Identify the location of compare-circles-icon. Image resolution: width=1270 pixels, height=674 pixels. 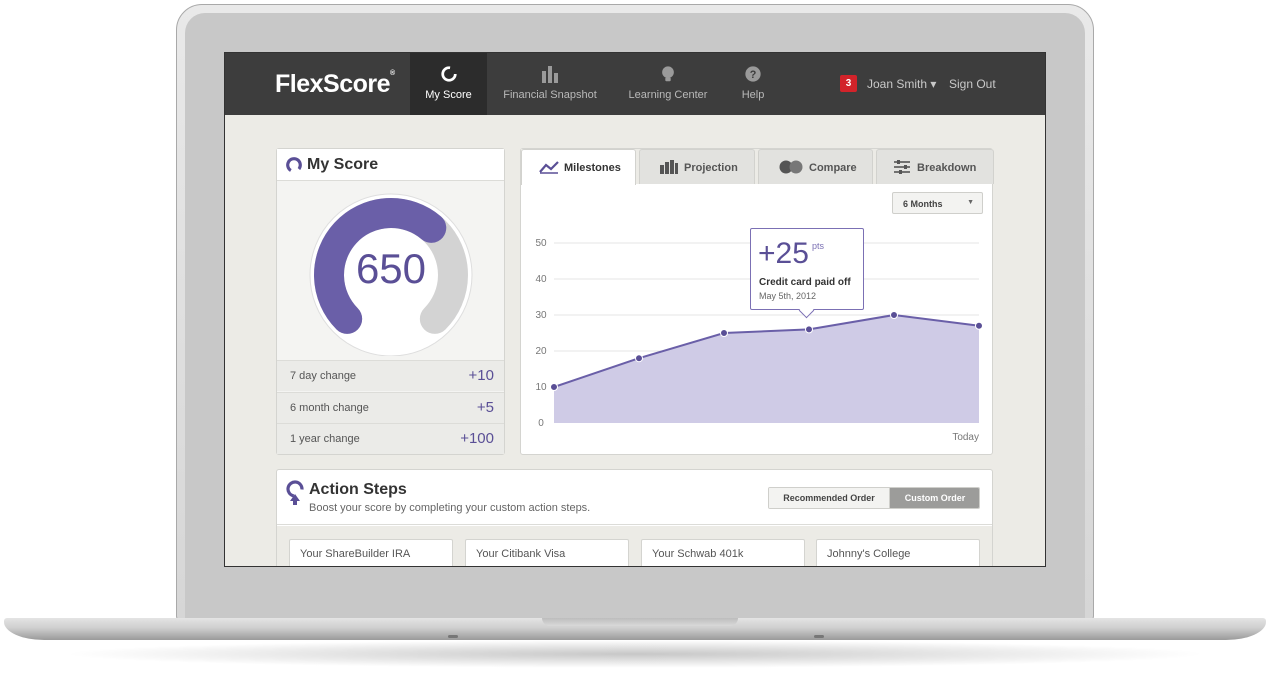
(791, 167).